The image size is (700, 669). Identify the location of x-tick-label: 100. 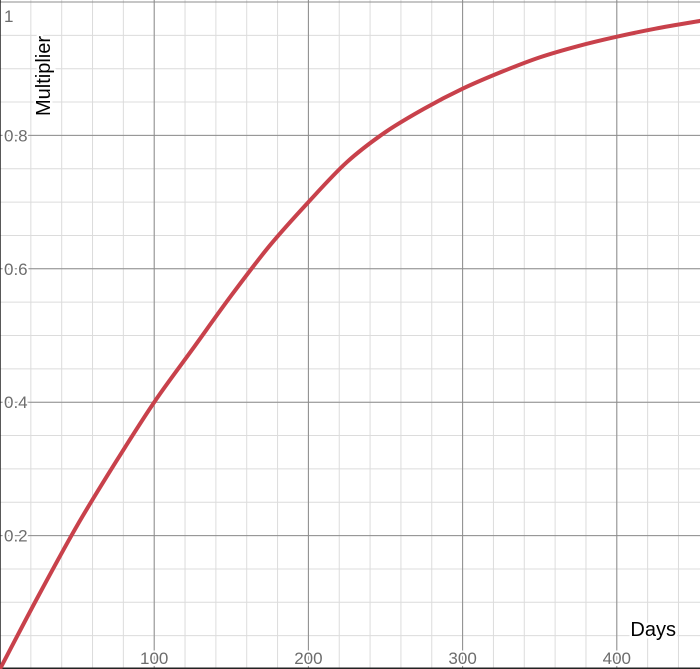
(154, 658).